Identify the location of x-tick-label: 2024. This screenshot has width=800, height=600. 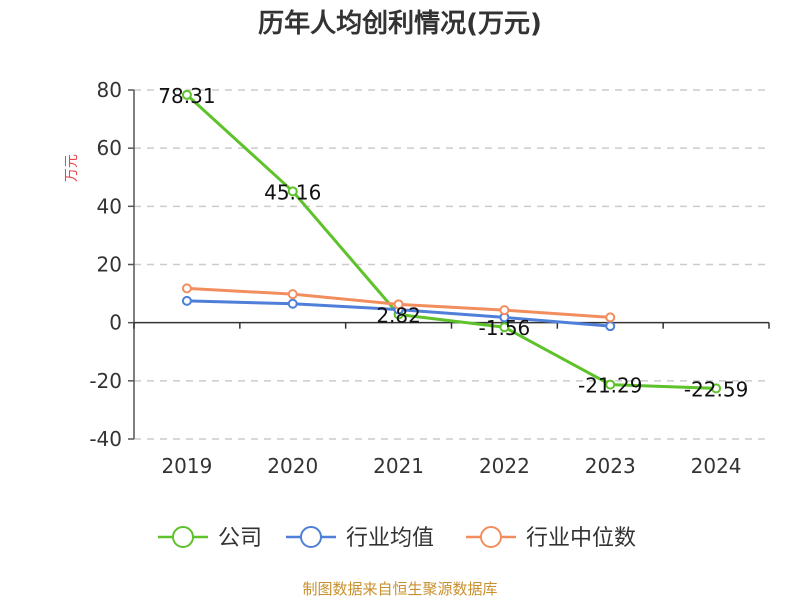
(716, 466).